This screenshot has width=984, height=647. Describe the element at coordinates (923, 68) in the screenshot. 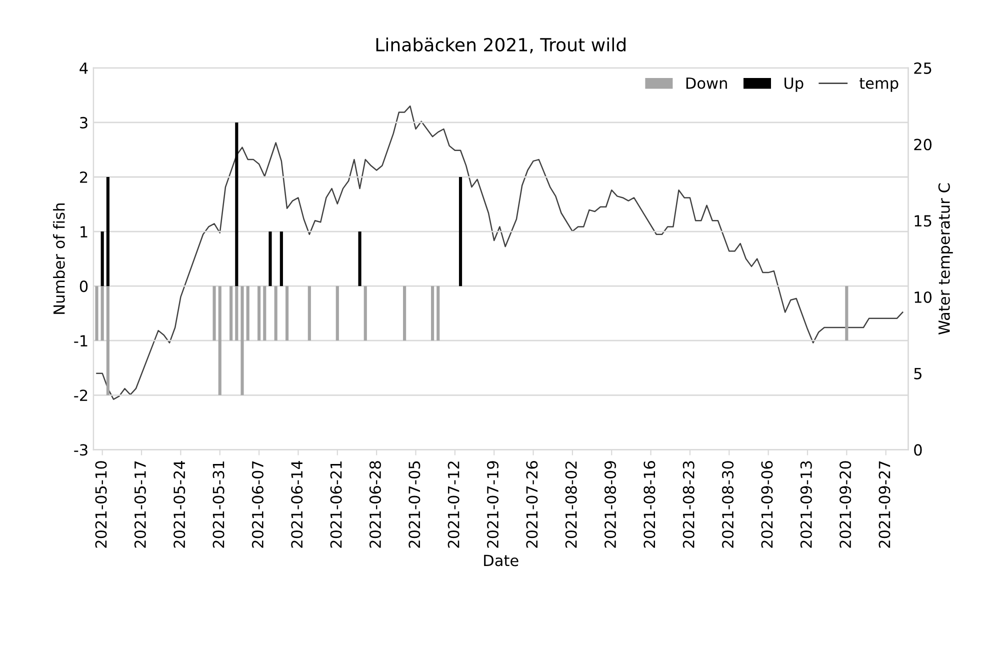

I see `y2-tick-label: 25` at that location.